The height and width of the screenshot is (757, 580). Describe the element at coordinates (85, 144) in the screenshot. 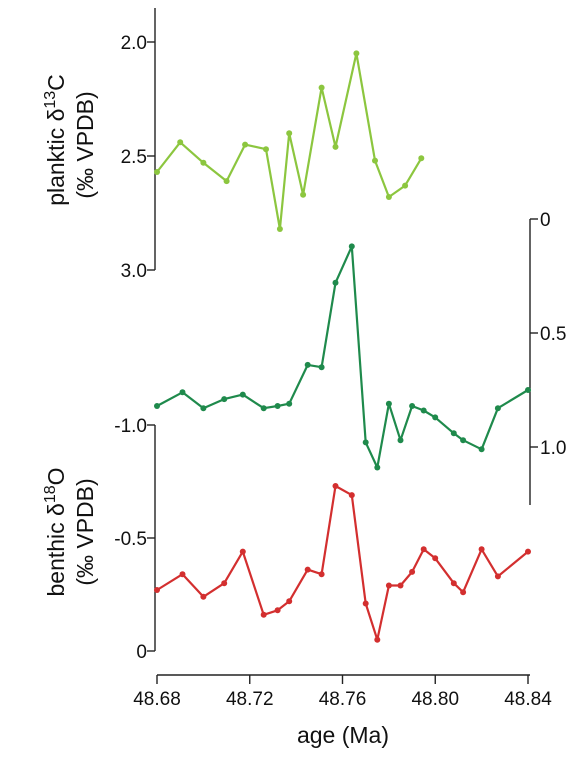

I see `planktic-axis-units: (‰ VPDB)` at that location.